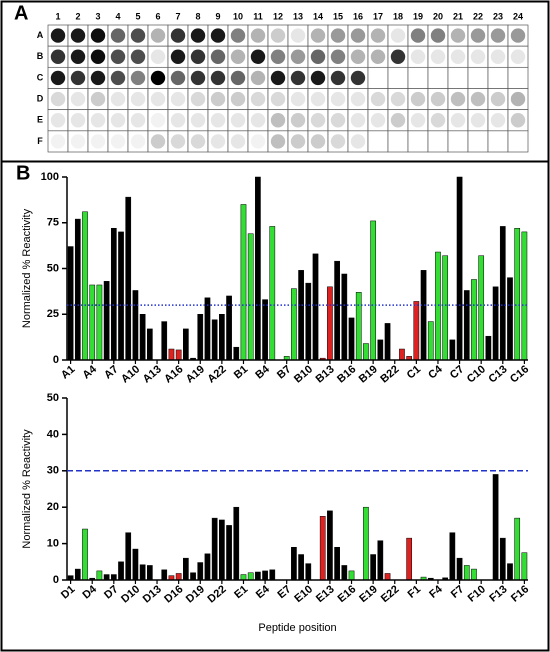 The image size is (550, 652). Describe the element at coordinates (519, 374) in the screenshot. I see `x-tick-label: C16` at that location.